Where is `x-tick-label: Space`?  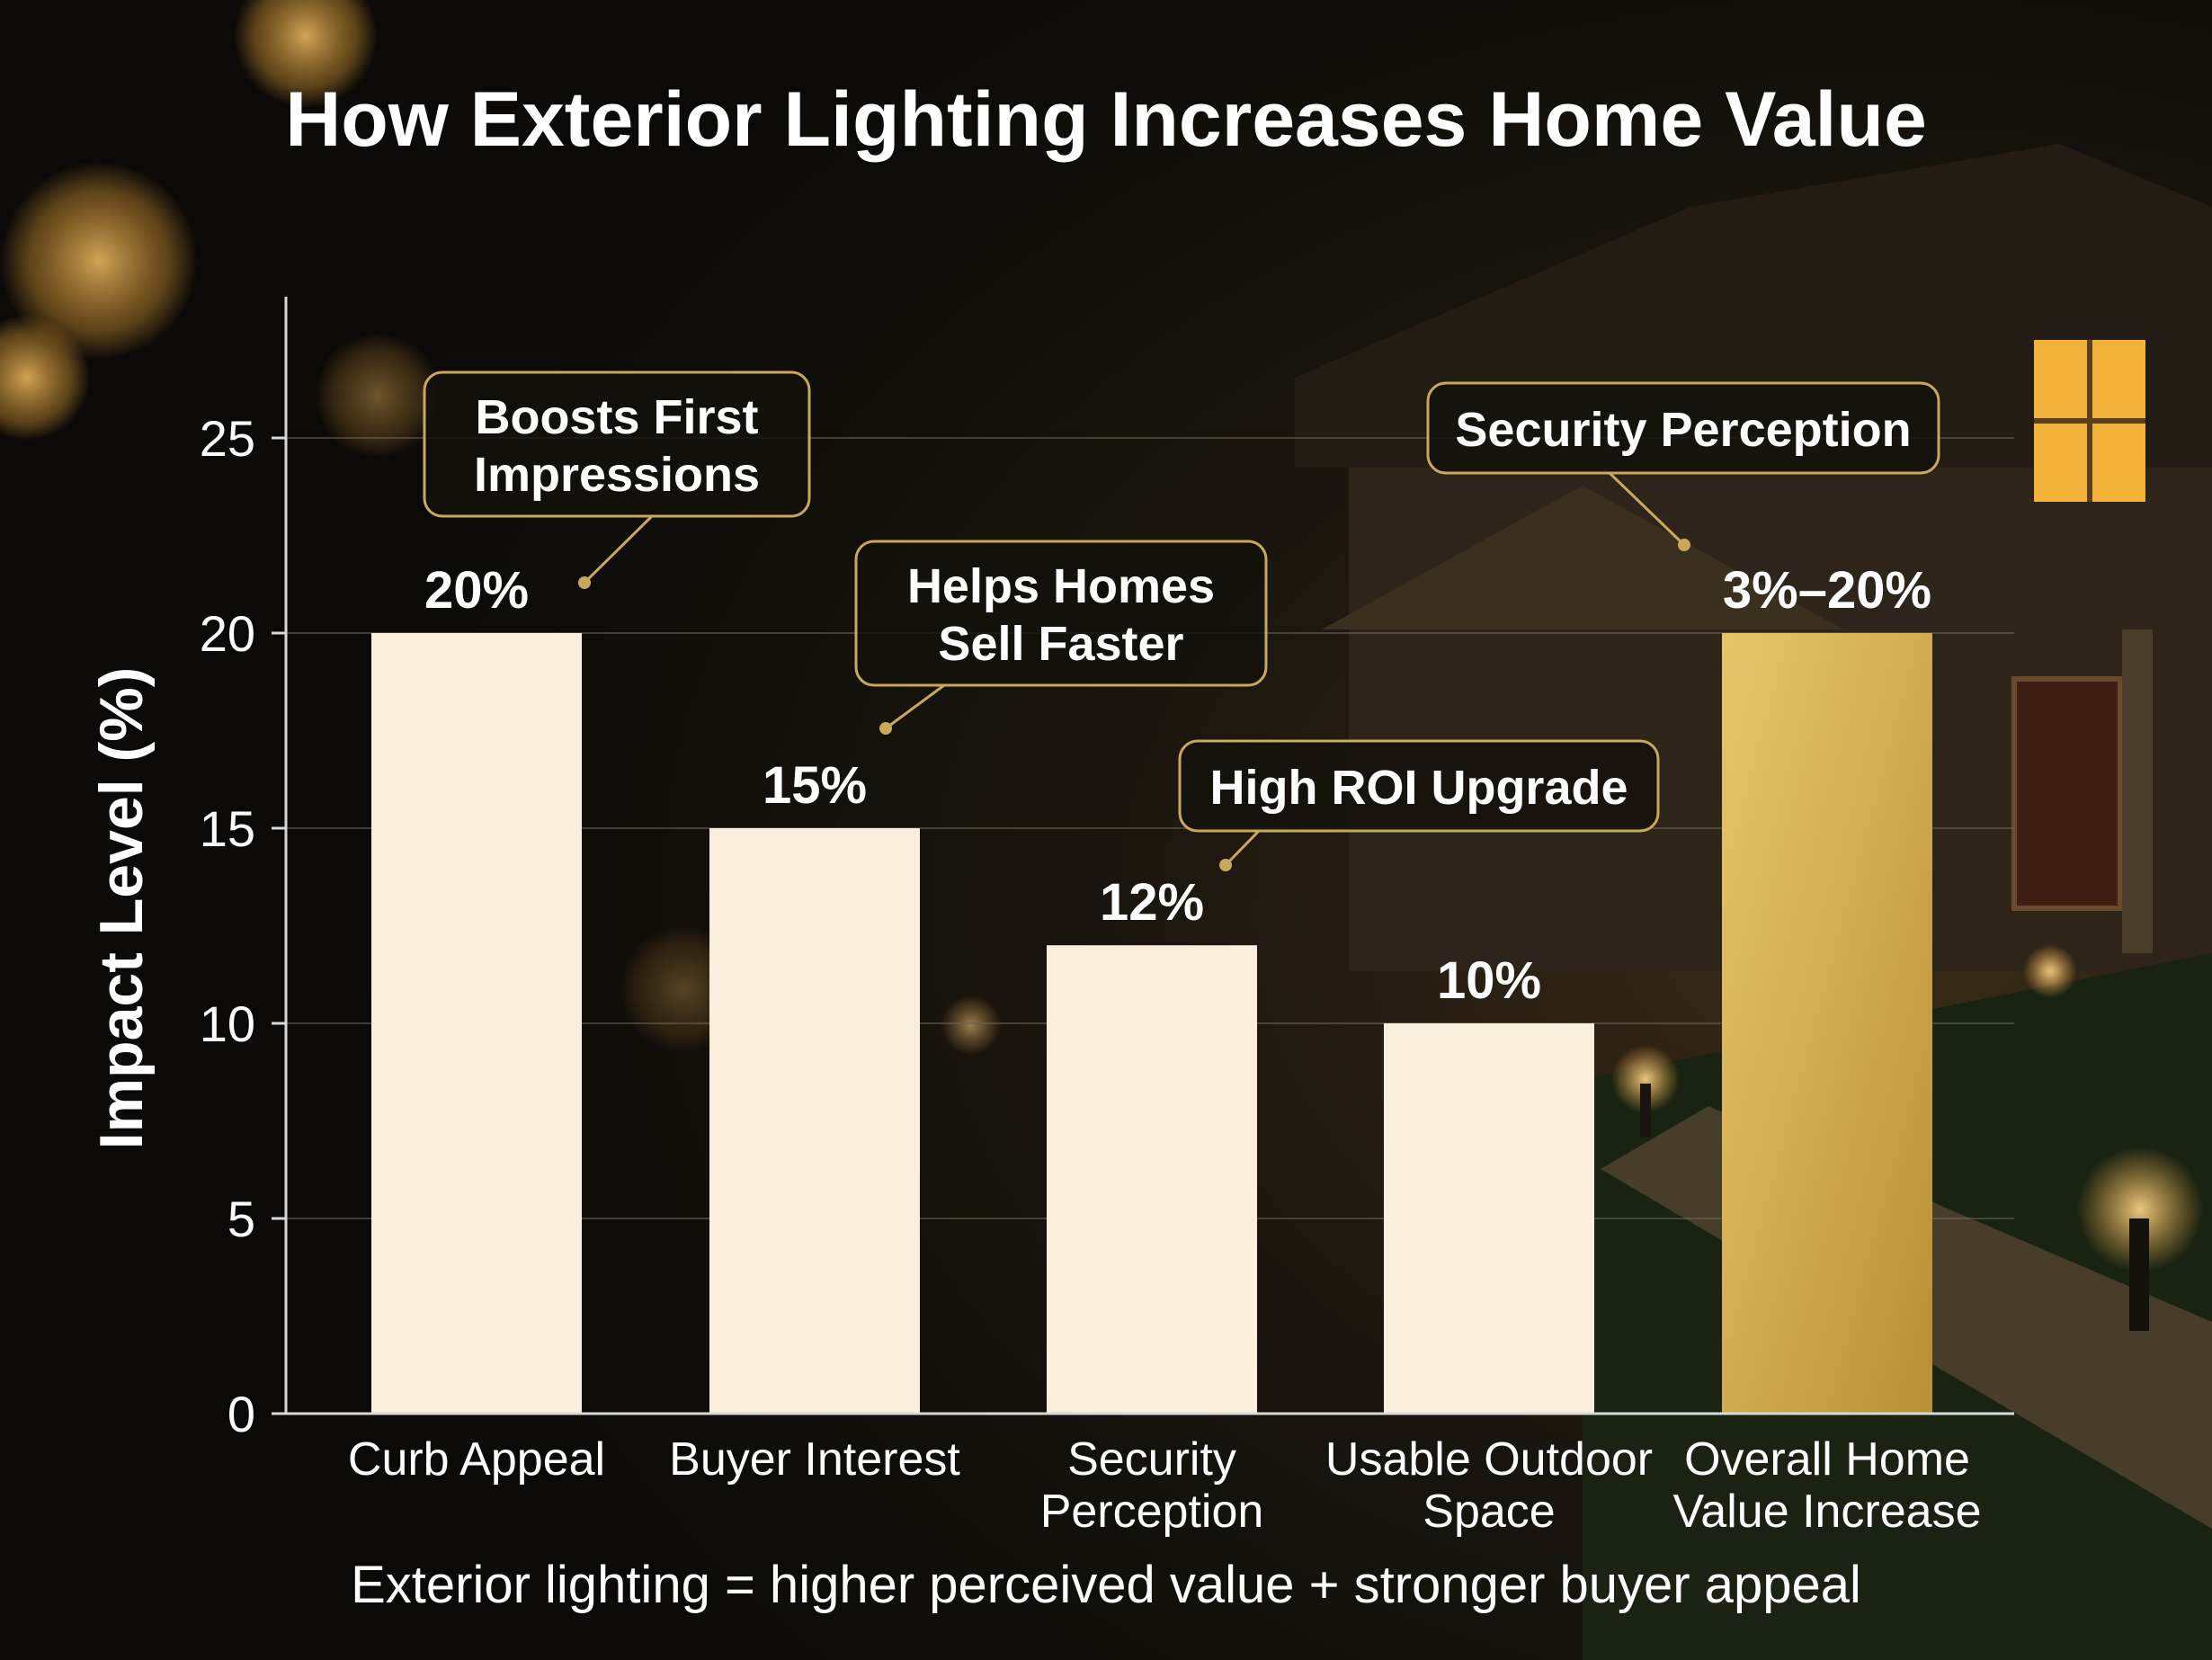 x-tick-label: Space is located at coordinates (1489, 1512).